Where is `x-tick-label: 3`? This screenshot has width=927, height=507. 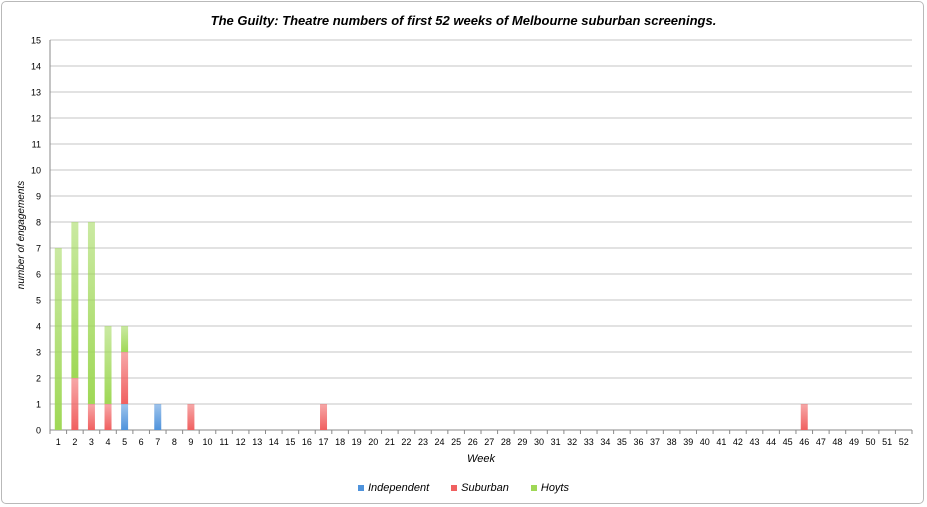 x-tick-label: 3 is located at coordinates (91, 442).